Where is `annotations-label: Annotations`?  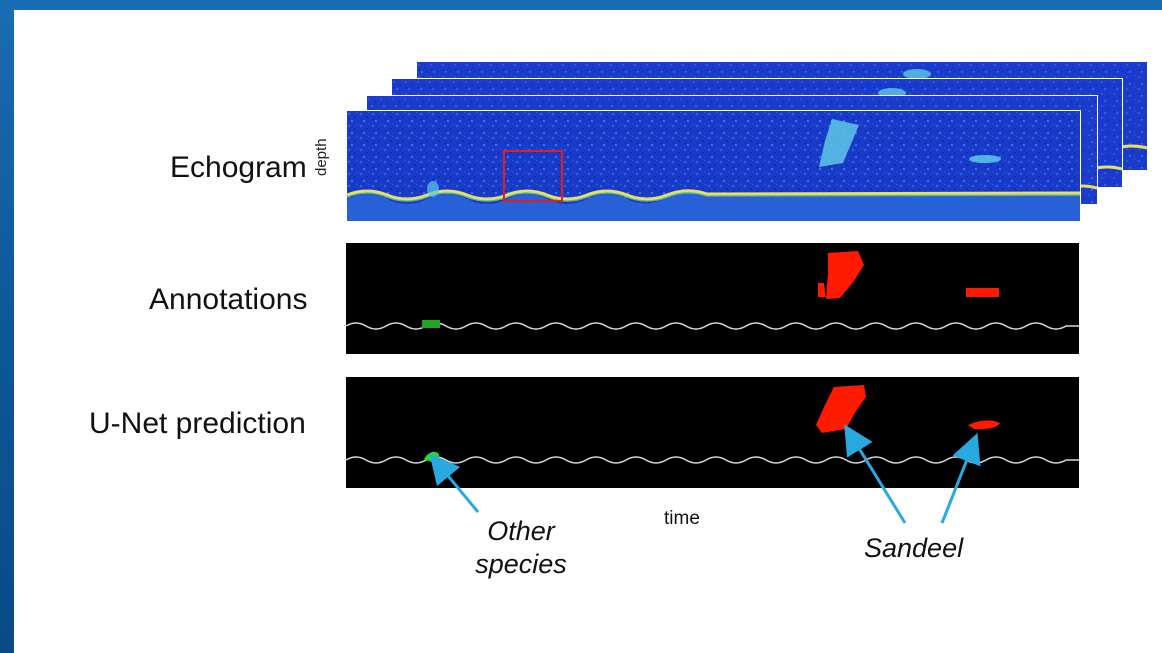 annotations-label: Annotations is located at coordinates (228, 299).